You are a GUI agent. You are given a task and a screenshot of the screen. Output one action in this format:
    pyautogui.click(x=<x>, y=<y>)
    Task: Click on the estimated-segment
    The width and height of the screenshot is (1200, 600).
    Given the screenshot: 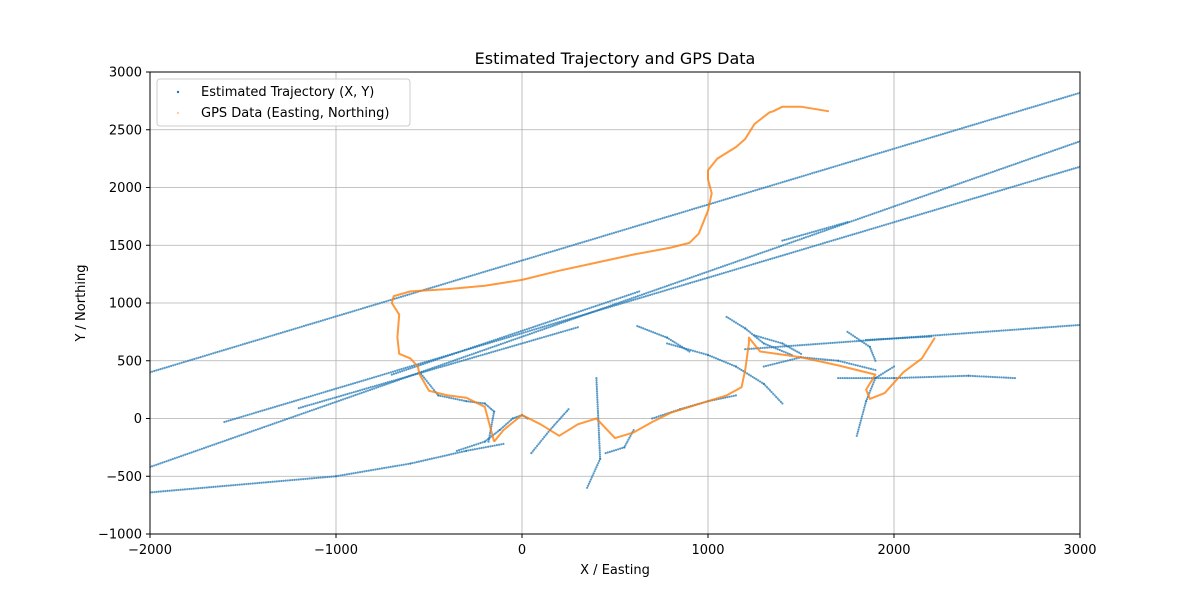 What is the action you would take?
    pyautogui.click(x=619, y=441)
    